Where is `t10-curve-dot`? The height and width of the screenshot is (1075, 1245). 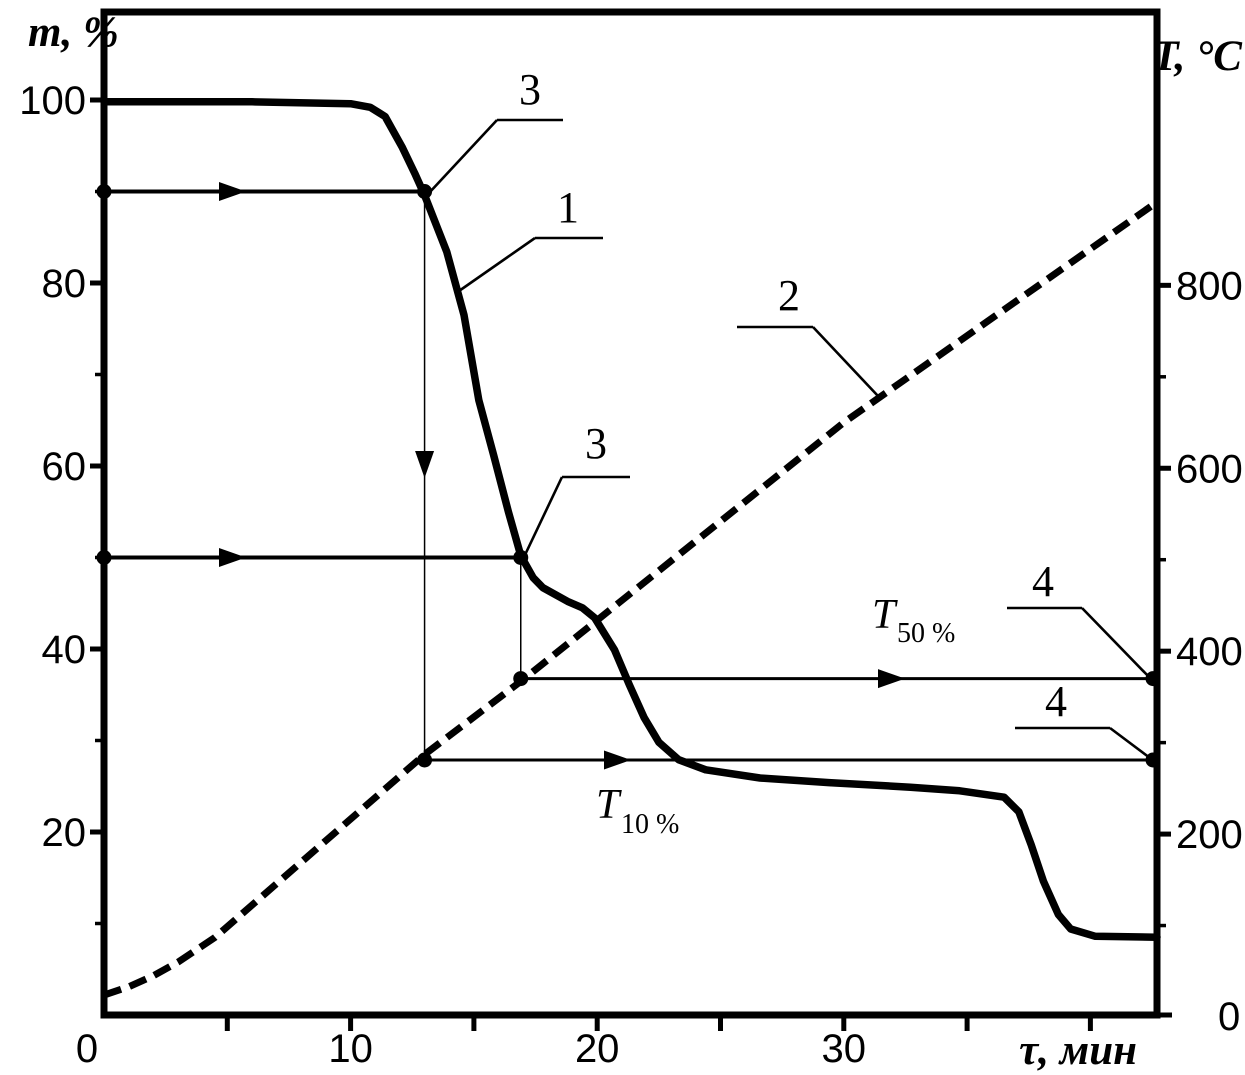
t10-curve-dot is located at coordinates (425, 760).